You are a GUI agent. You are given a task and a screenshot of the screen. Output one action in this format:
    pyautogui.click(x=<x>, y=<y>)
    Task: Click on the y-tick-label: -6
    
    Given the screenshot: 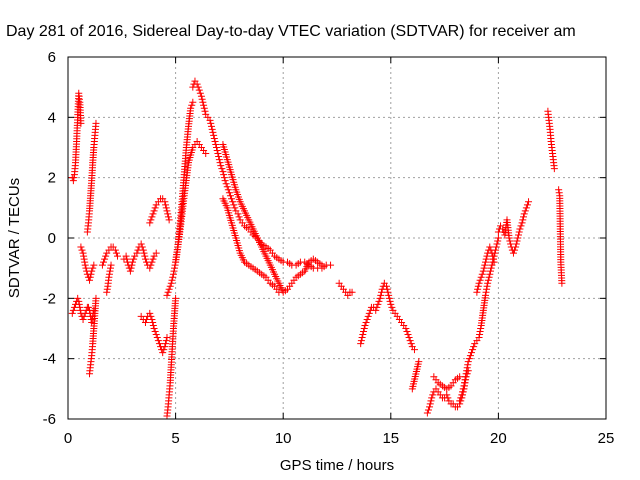 What is the action you would take?
    pyautogui.click(x=49, y=419)
    